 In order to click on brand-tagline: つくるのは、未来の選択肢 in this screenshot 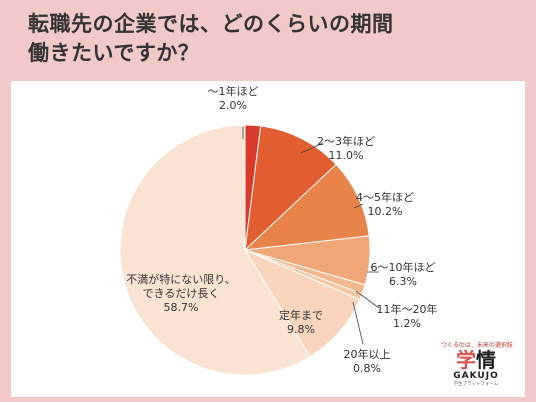, I will do `click(477, 345)`.